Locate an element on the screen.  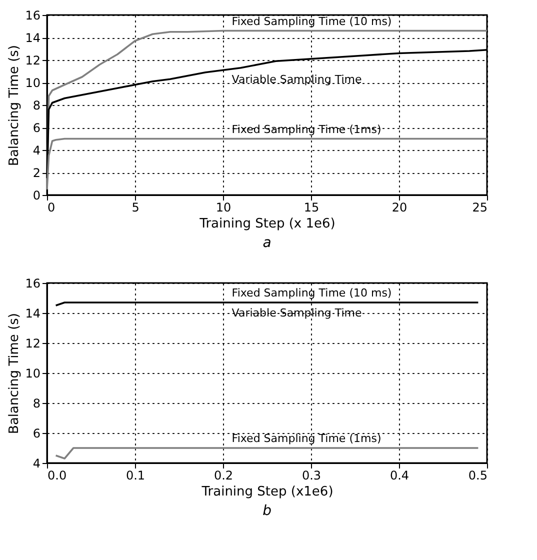
x-tick-label: 0.1 is located at coordinates (136, 475).